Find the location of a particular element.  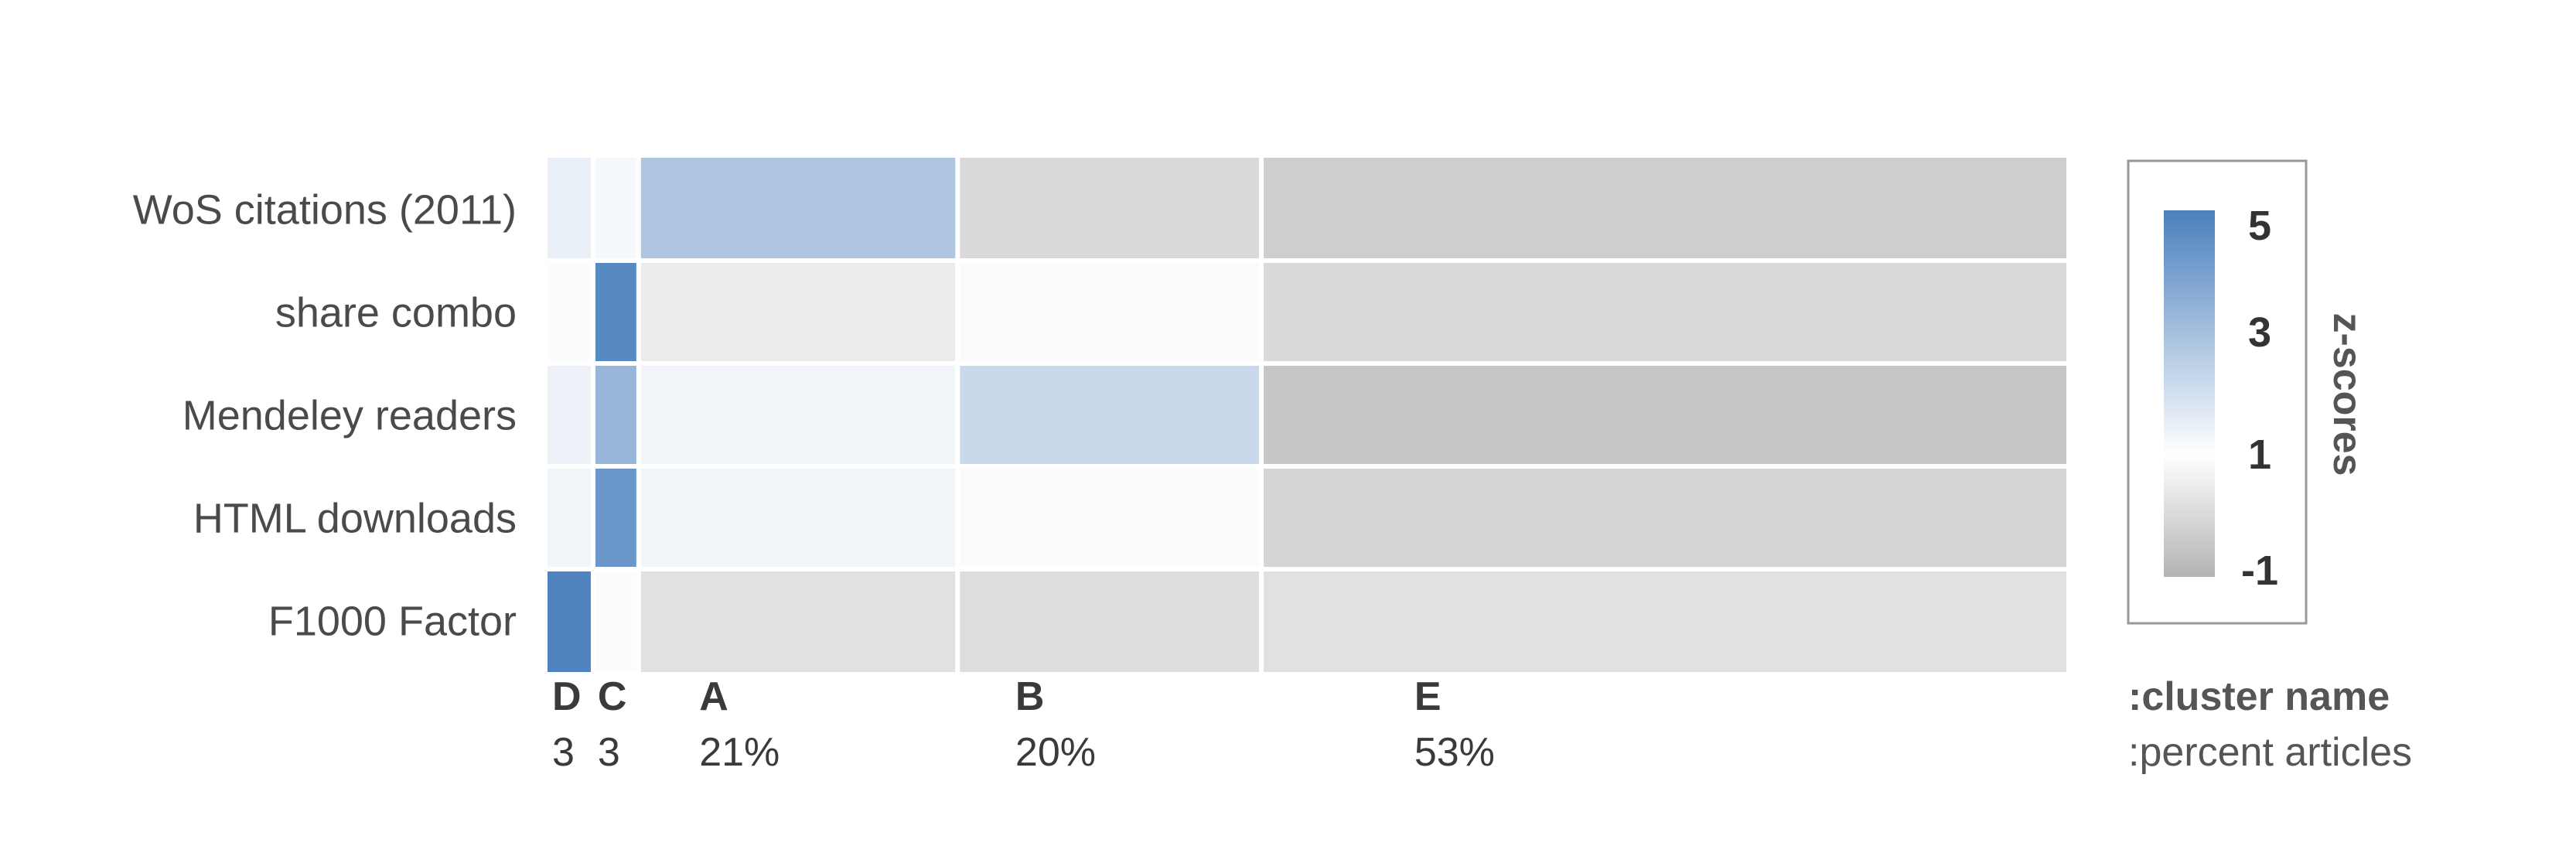

legend-tick-label: 3 is located at coordinates (2259, 332).